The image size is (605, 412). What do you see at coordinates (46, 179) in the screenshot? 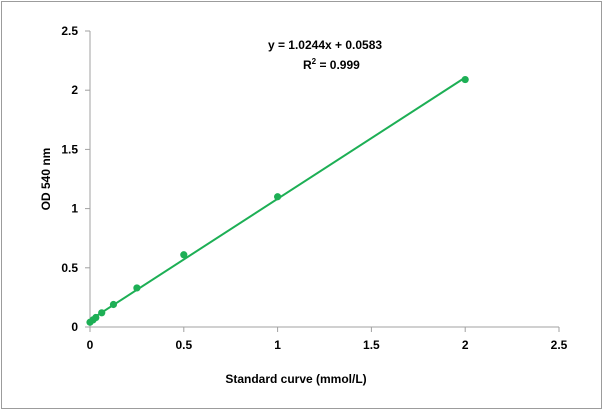
I see `y-axis-title: OD 540 nm` at bounding box center [46, 179].